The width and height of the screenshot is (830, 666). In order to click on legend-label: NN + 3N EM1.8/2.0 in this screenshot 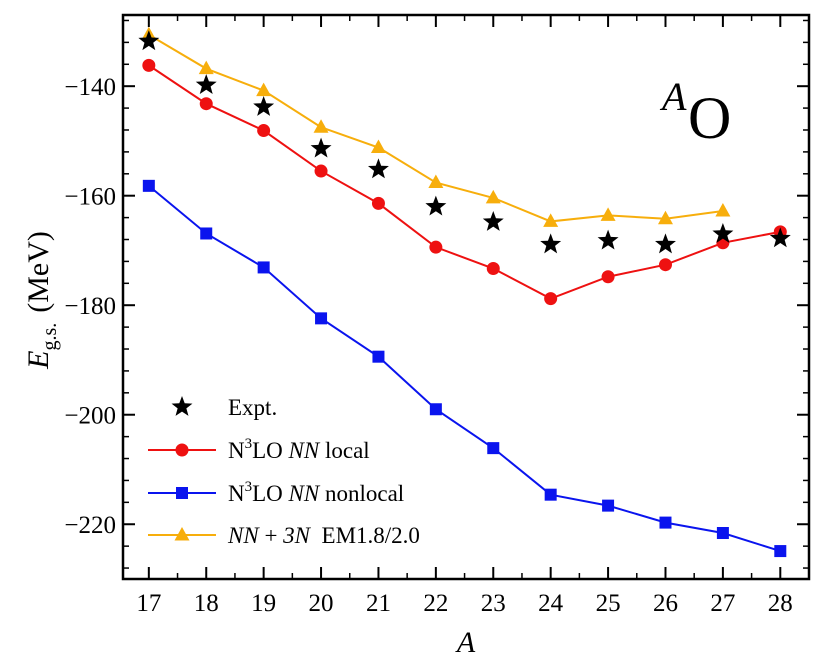, I will do `click(323, 535)`.